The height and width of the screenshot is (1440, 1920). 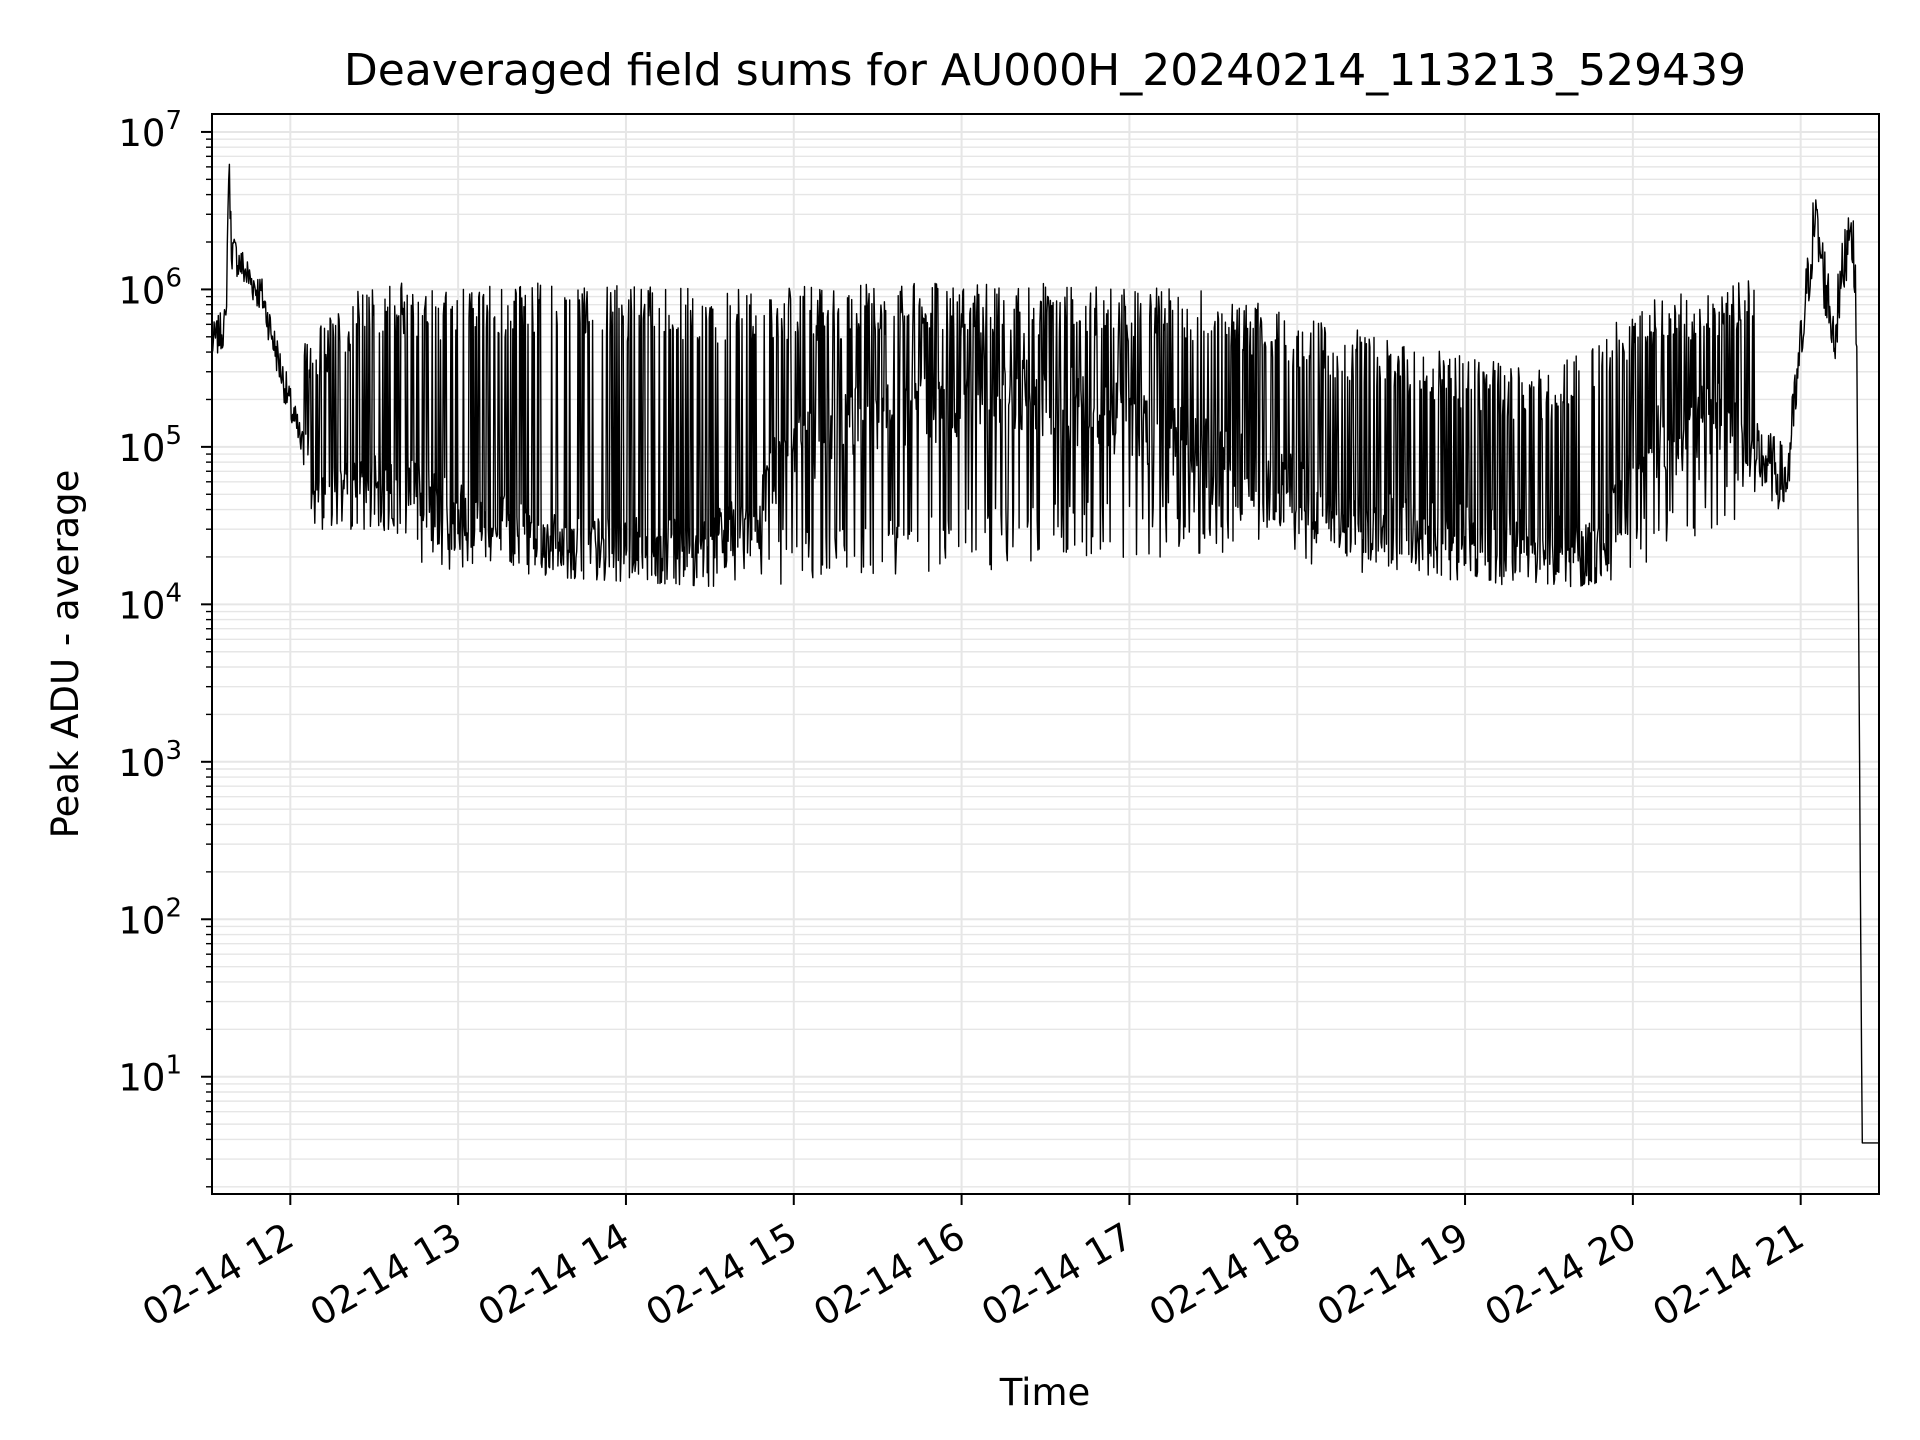 What do you see at coordinates (150, 917) in the screenshot?
I see `y-tick-label: 10²` at bounding box center [150, 917].